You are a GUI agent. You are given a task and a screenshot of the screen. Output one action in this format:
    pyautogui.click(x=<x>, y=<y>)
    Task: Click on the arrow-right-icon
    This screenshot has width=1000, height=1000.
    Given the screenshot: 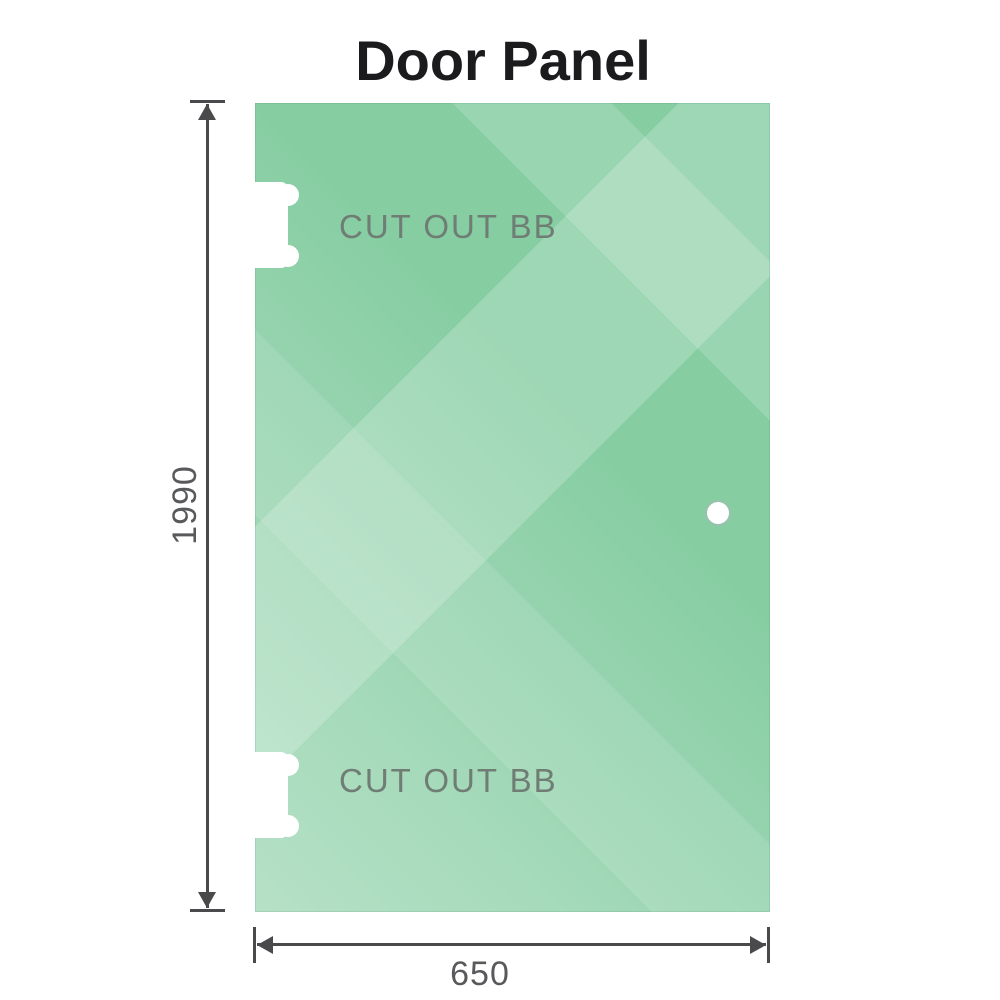 What is the action you would take?
    pyautogui.click(x=758, y=945)
    